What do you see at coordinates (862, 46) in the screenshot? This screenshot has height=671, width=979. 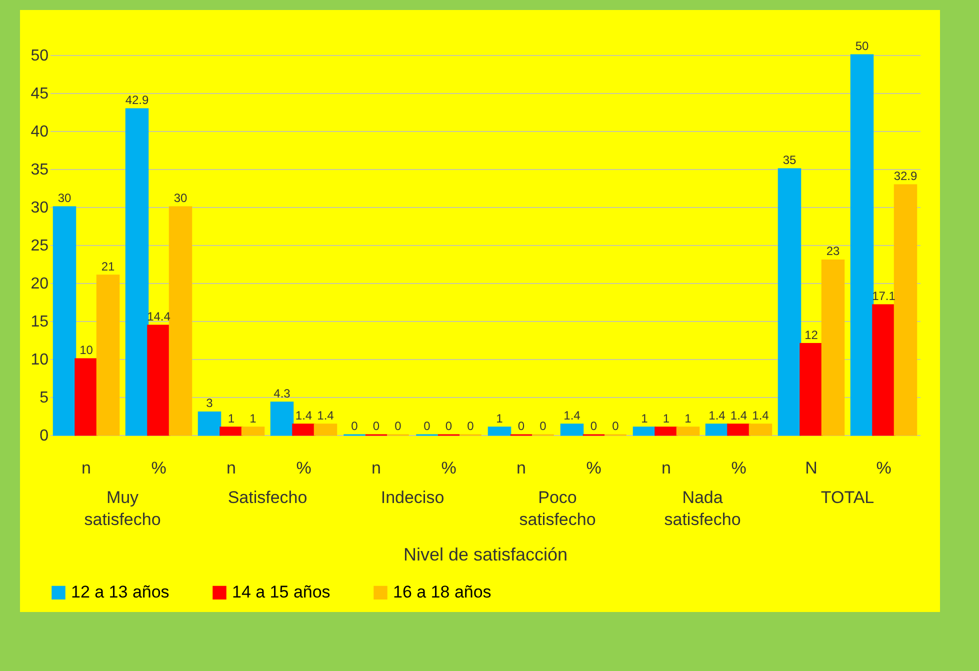 I see `data-label: 50` at bounding box center [862, 46].